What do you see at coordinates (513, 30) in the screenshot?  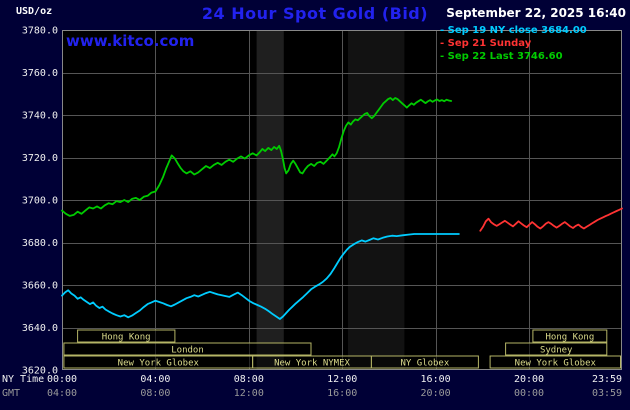 I see `legend-item-sep19_close: - Sep 19 NY close 3684.00` at bounding box center [513, 30].